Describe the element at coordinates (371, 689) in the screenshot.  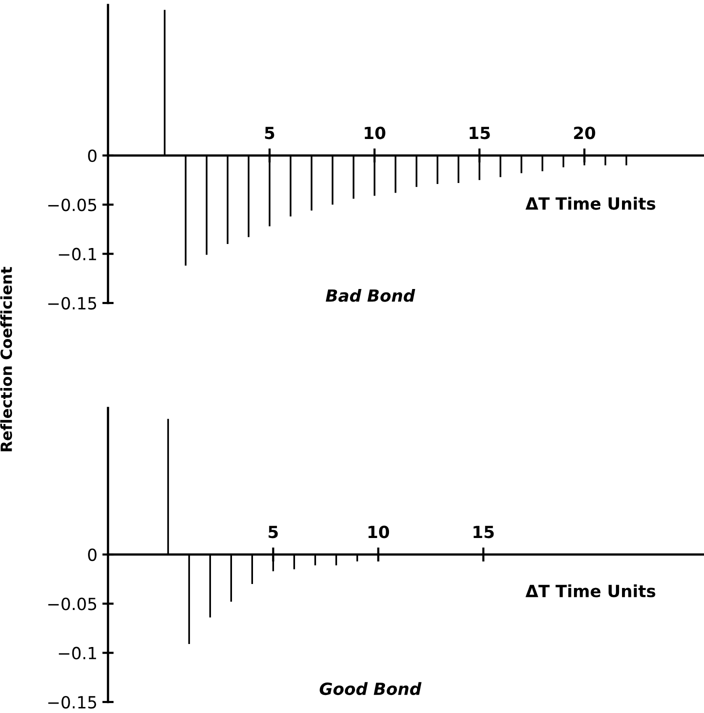
I see `text: Good Bond` at that location.